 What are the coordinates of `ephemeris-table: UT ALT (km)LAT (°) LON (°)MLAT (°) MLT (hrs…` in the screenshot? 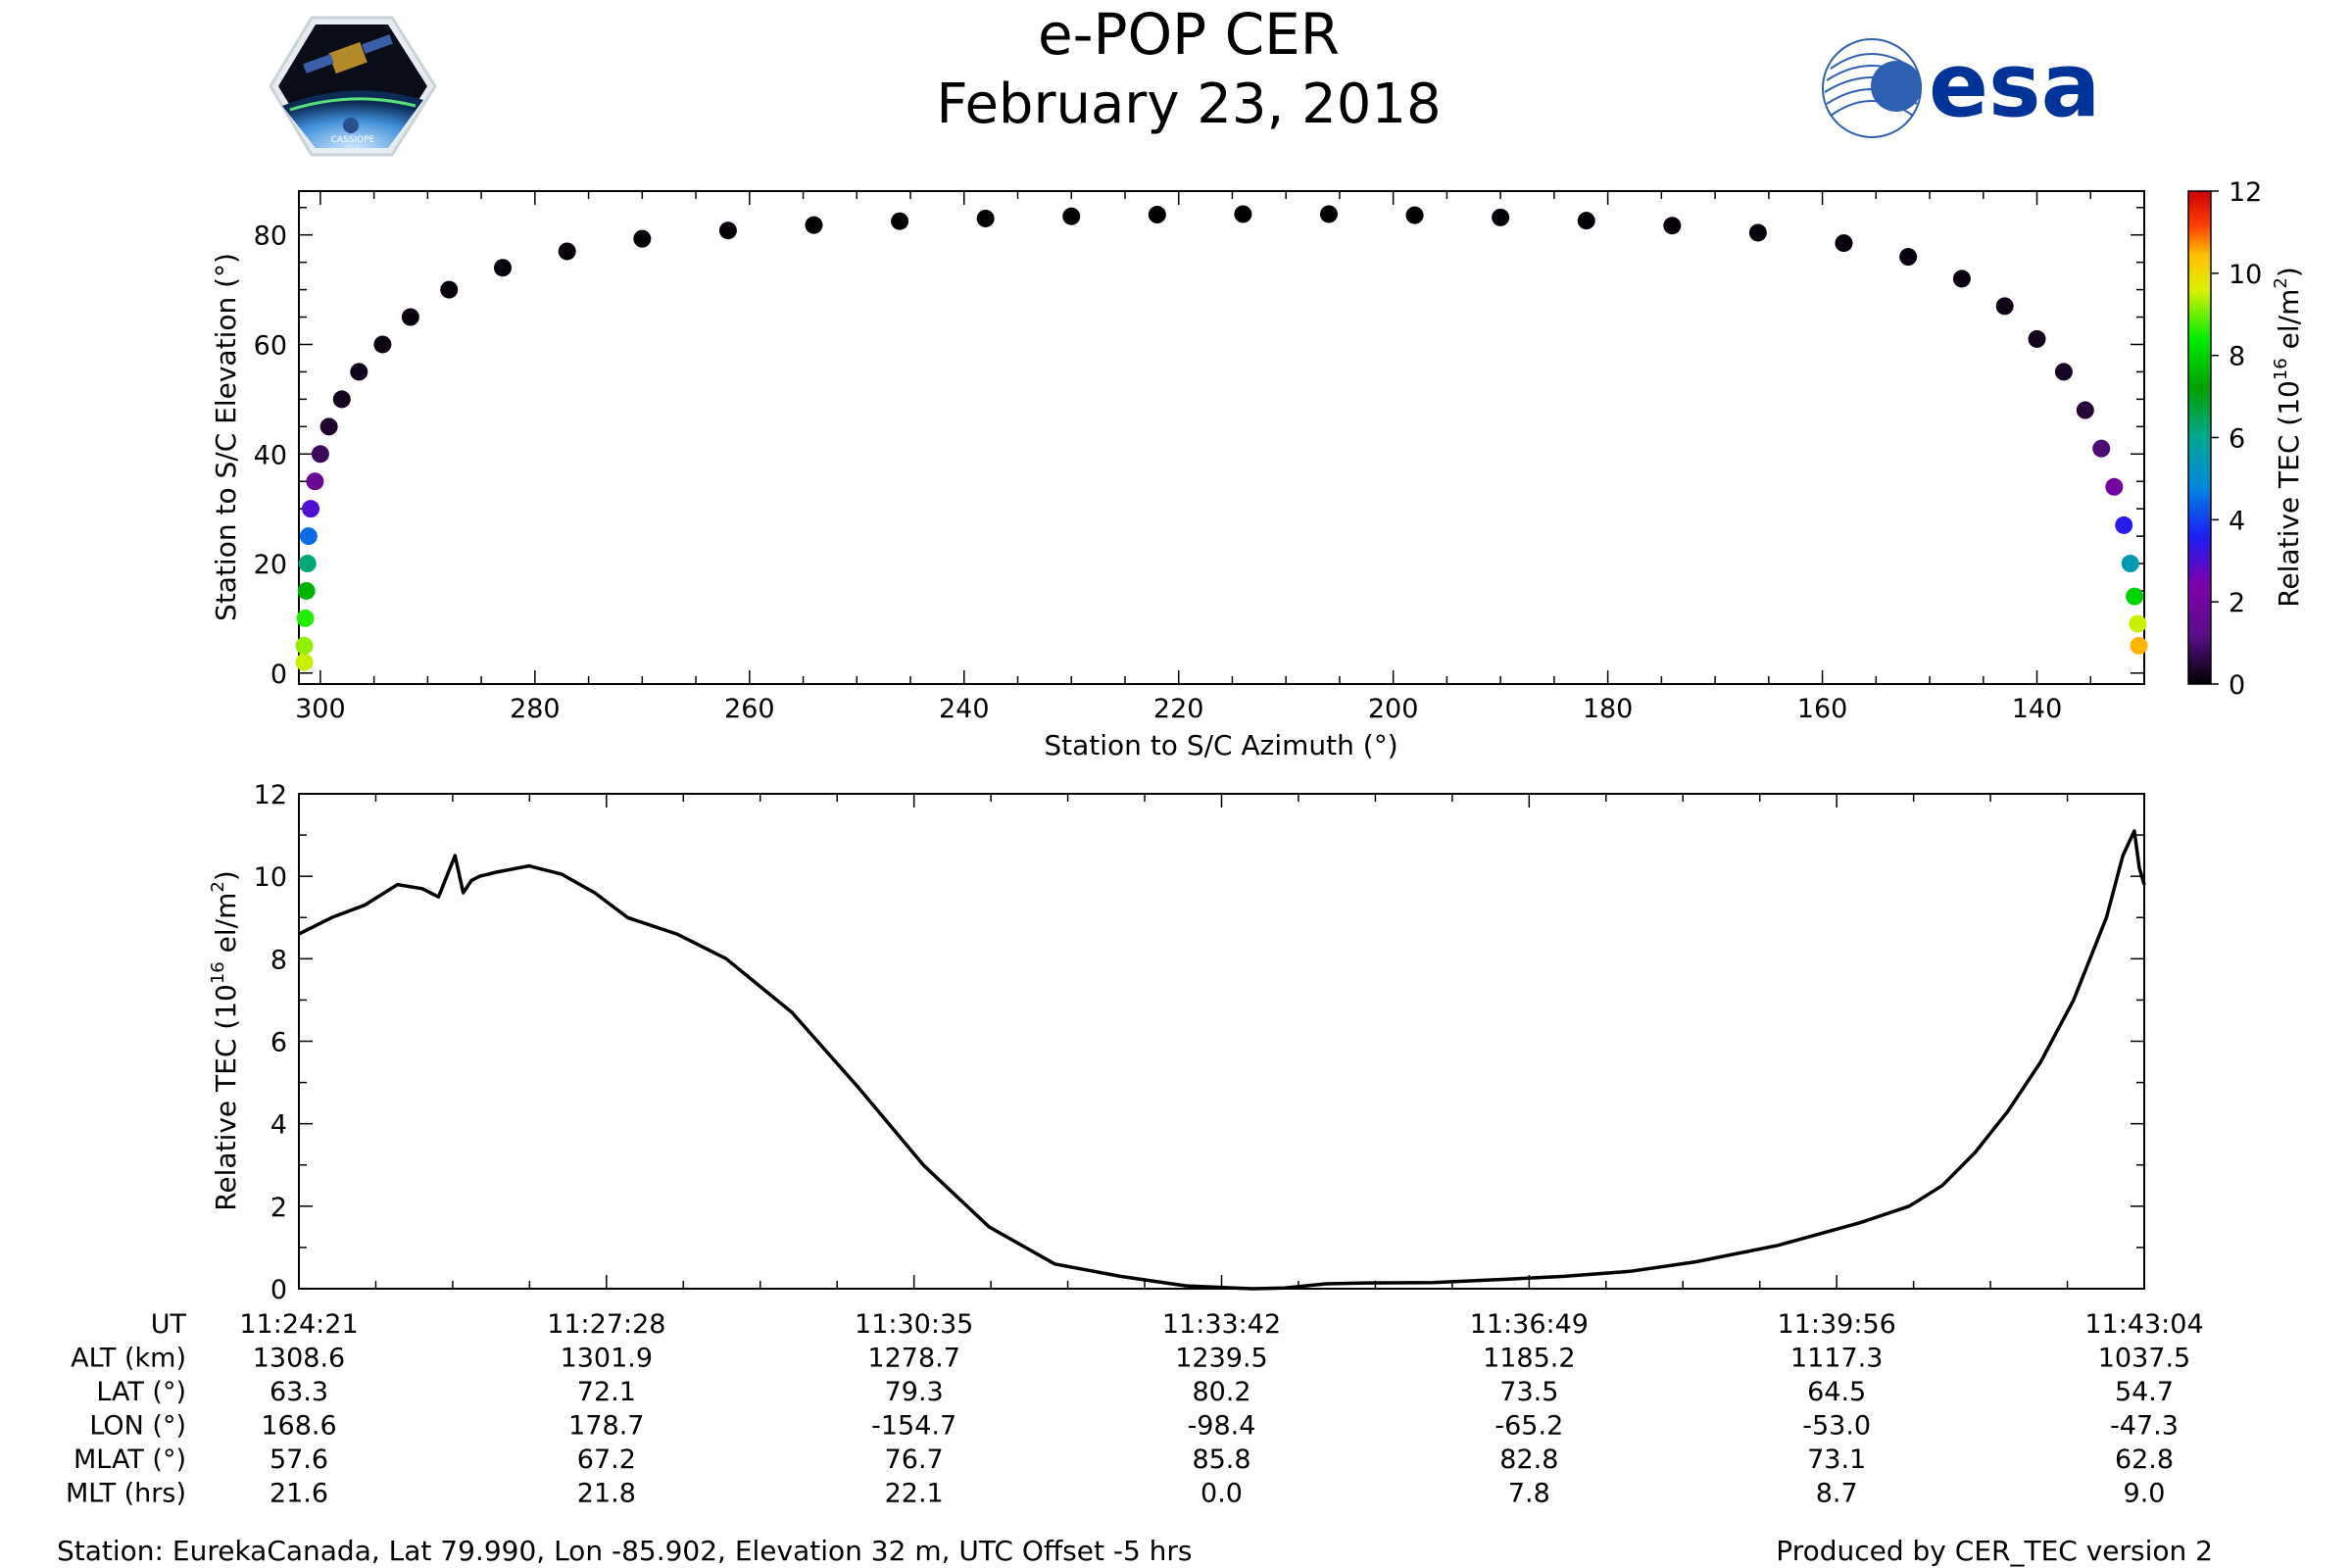 It's located at (1135, 1409).